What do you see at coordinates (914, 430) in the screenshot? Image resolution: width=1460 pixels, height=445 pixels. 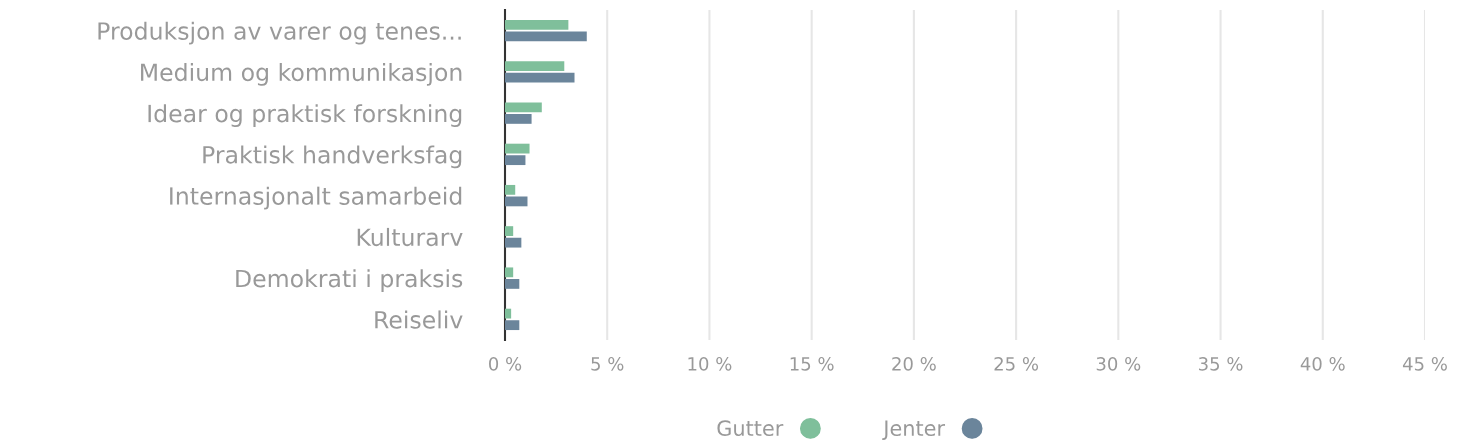 I see `legend-label: Jenter` at bounding box center [914, 430].